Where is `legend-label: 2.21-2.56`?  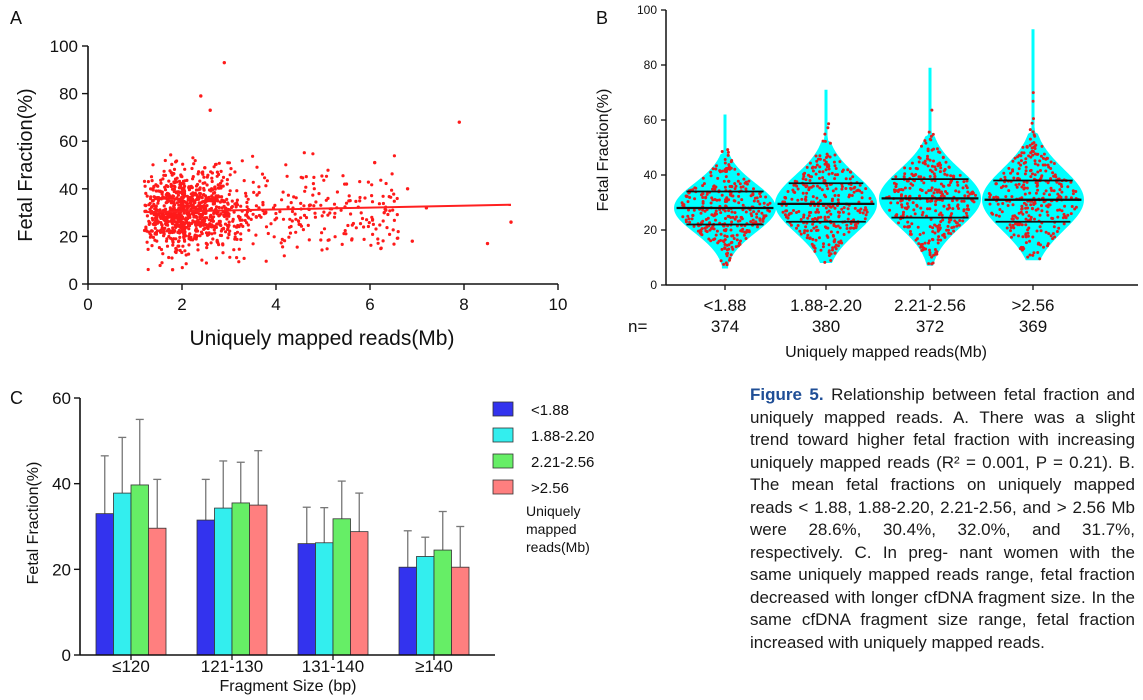 legend-label: 2.21-2.56 is located at coordinates (562, 462).